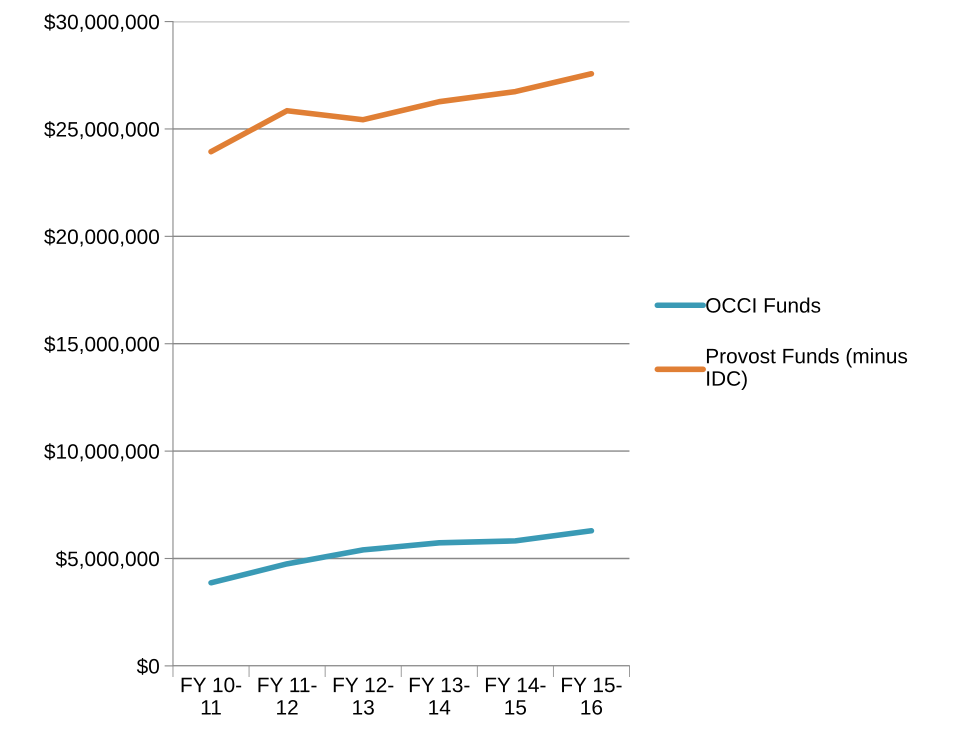 This screenshot has height=744, width=961. I want to click on y-tick-label: $10,000,000, so click(101, 452).